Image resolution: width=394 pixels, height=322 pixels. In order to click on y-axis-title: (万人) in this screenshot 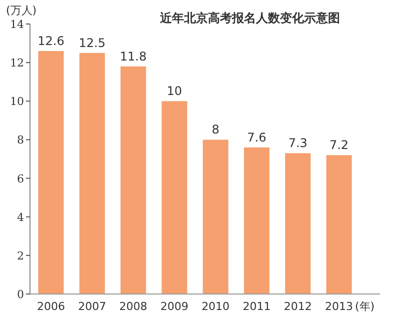, I will do `click(21, 10)`.